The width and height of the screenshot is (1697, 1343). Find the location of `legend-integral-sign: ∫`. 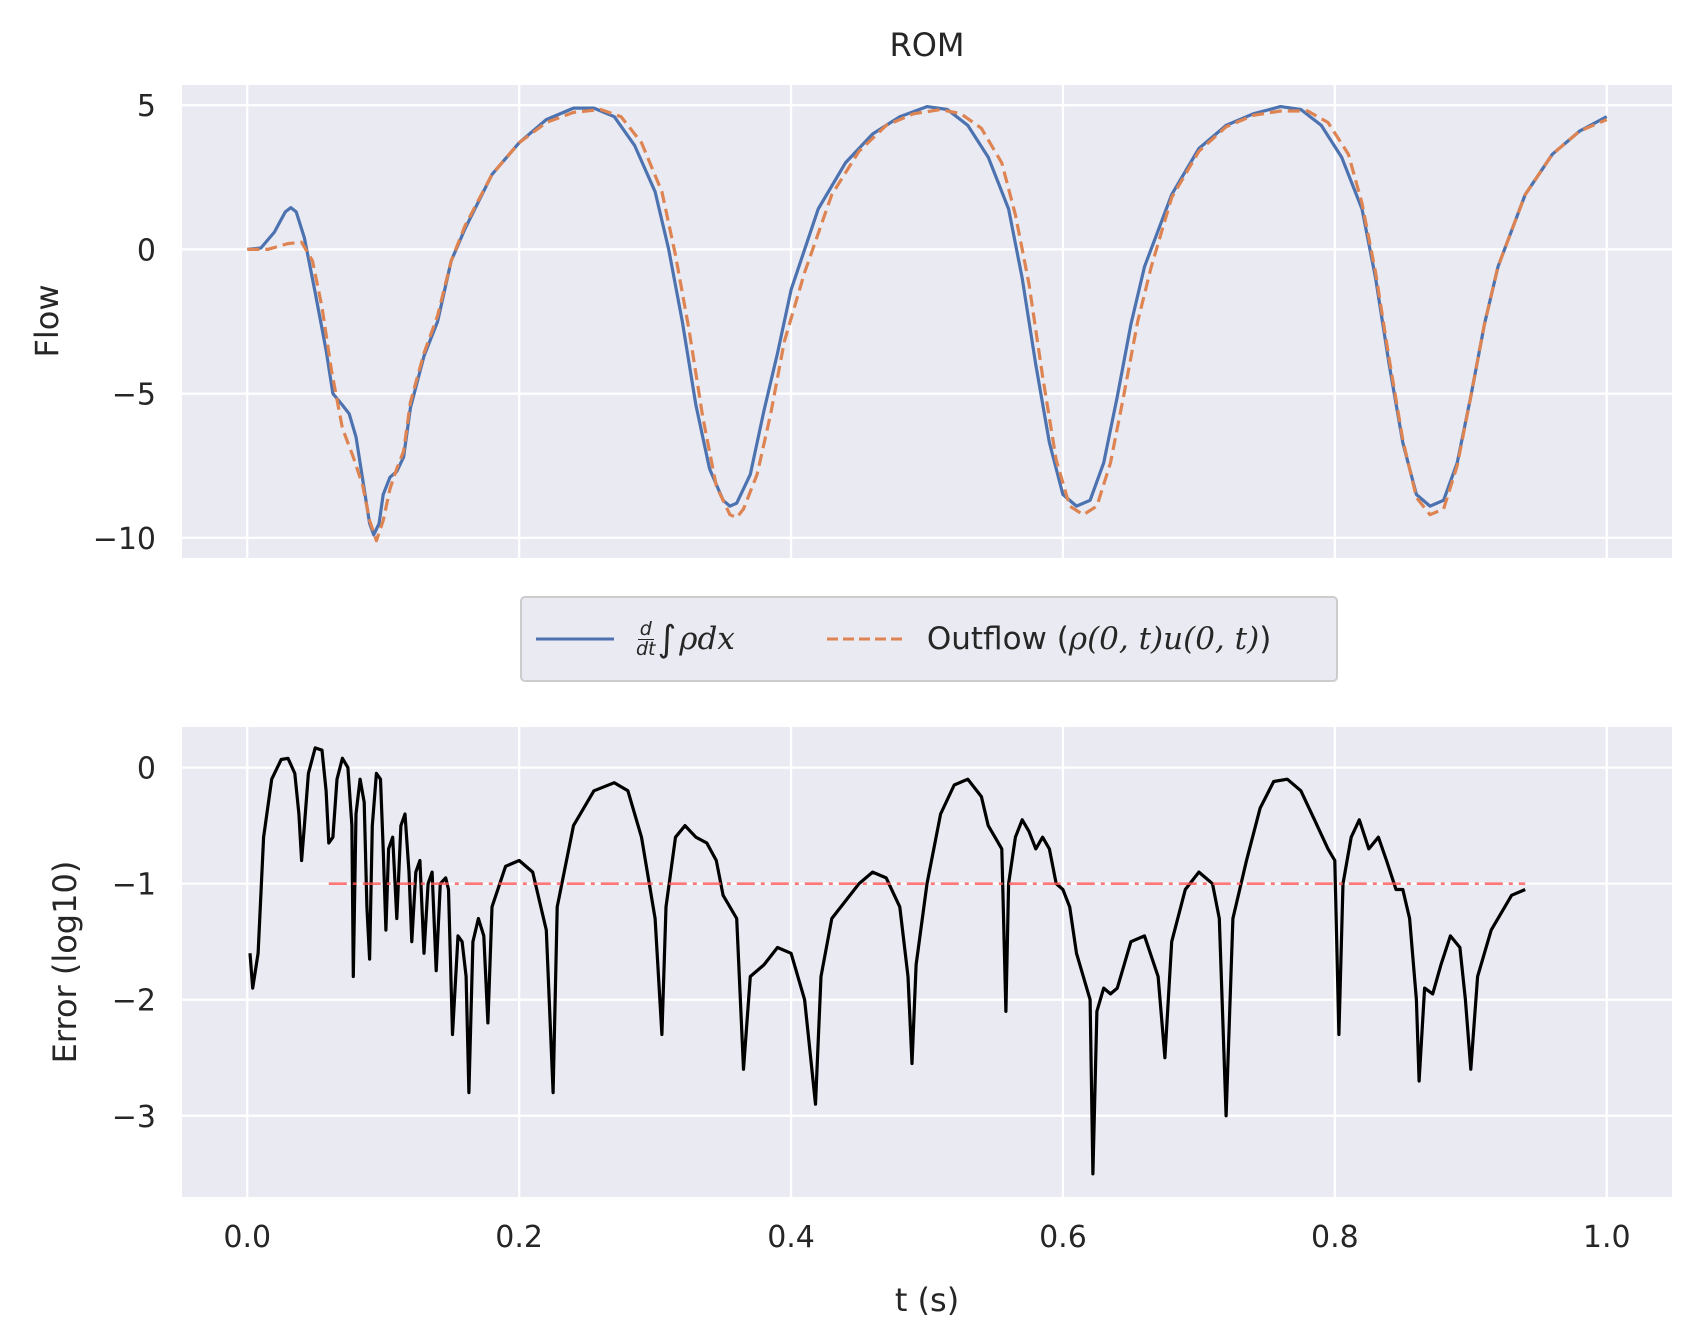

legend-integral-sign: ∫ is located at coordinates (667, 639).